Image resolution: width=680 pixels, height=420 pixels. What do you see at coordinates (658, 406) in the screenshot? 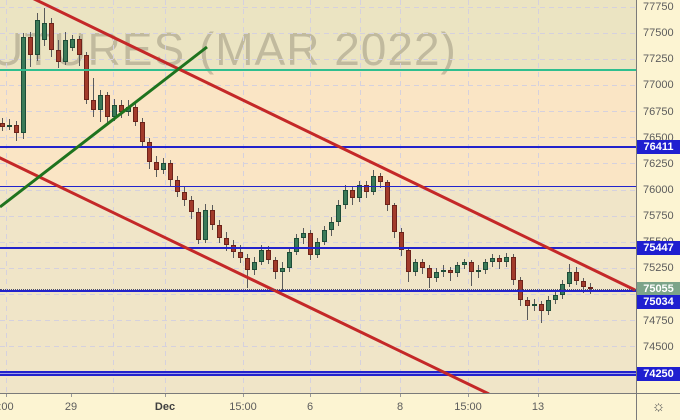
I see `gear-icon: ☼` at bounding box center [658, 406].